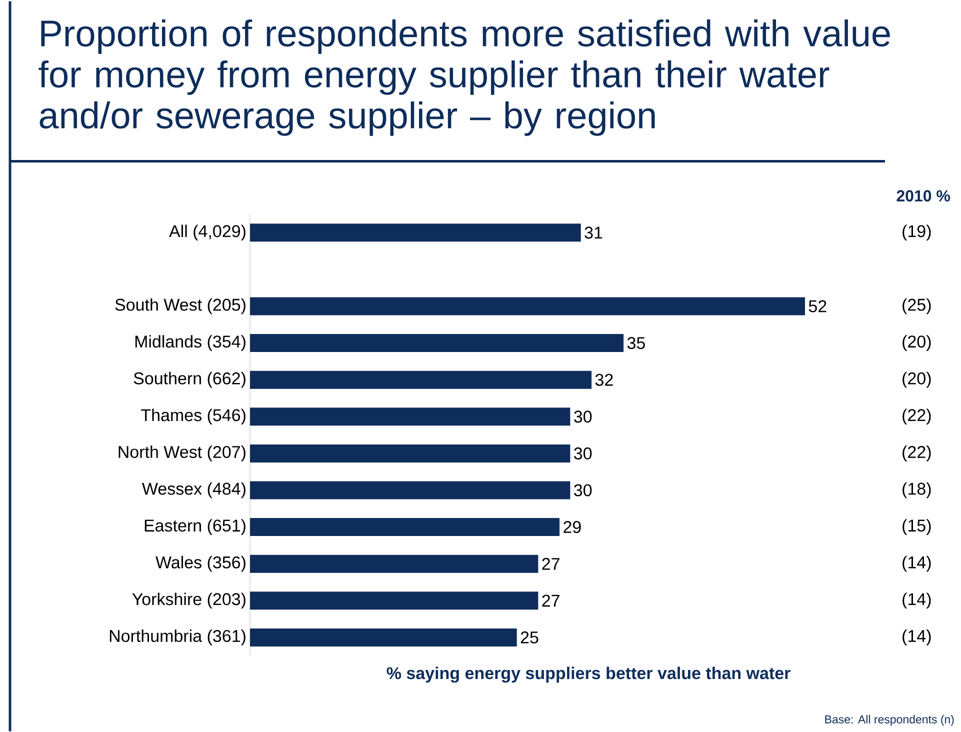 This screenshot has height=732, width=961. What do you see at coordinates (916, 232) in the screenshot?
I see `text: (19)` at bounding box center [916, 232].